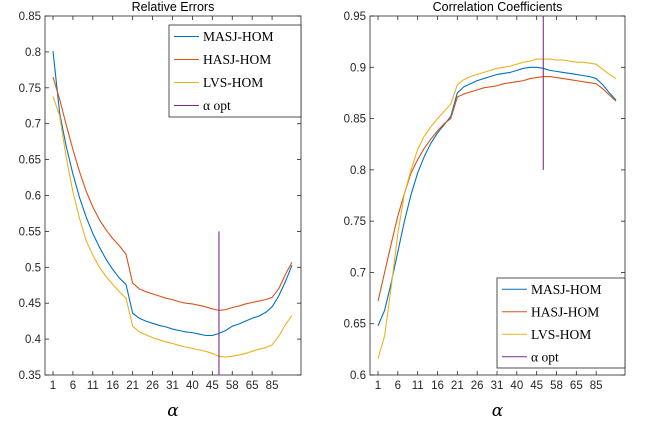 The image size is (646, 425). Describe the element at coordinates (30, 376) in the screenshot. I see `y-tick-label: 0.35` at that location.